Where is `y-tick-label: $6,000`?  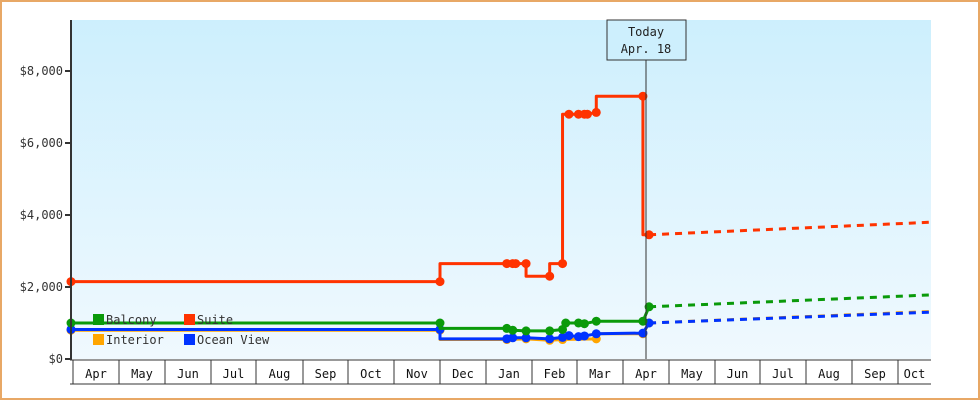
y-tick-label: $6,000 is located at coordinates (41, 143).